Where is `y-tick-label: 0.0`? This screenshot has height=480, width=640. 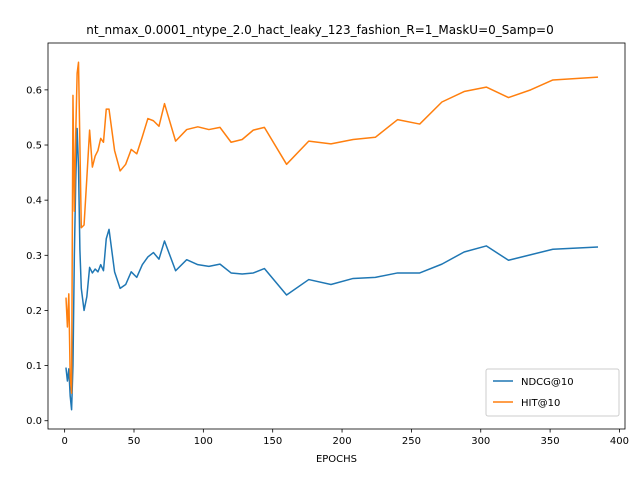 y-tick-label: 0.0 is located at coordinates (34, 421).